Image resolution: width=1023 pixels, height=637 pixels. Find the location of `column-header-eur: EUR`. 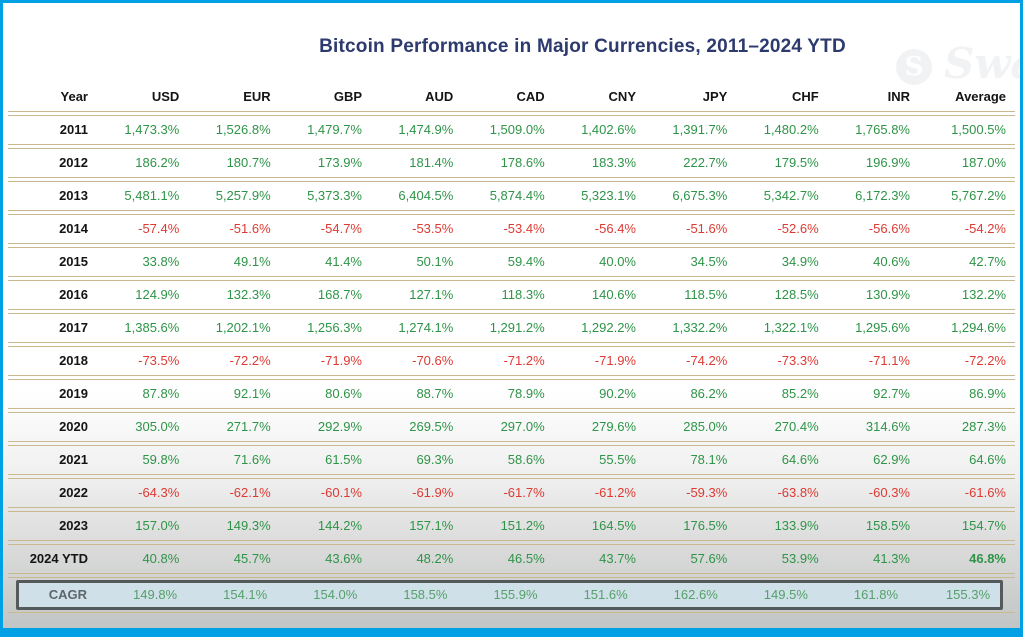

column-header-eur: EUR is located at coordinates (257, 96).